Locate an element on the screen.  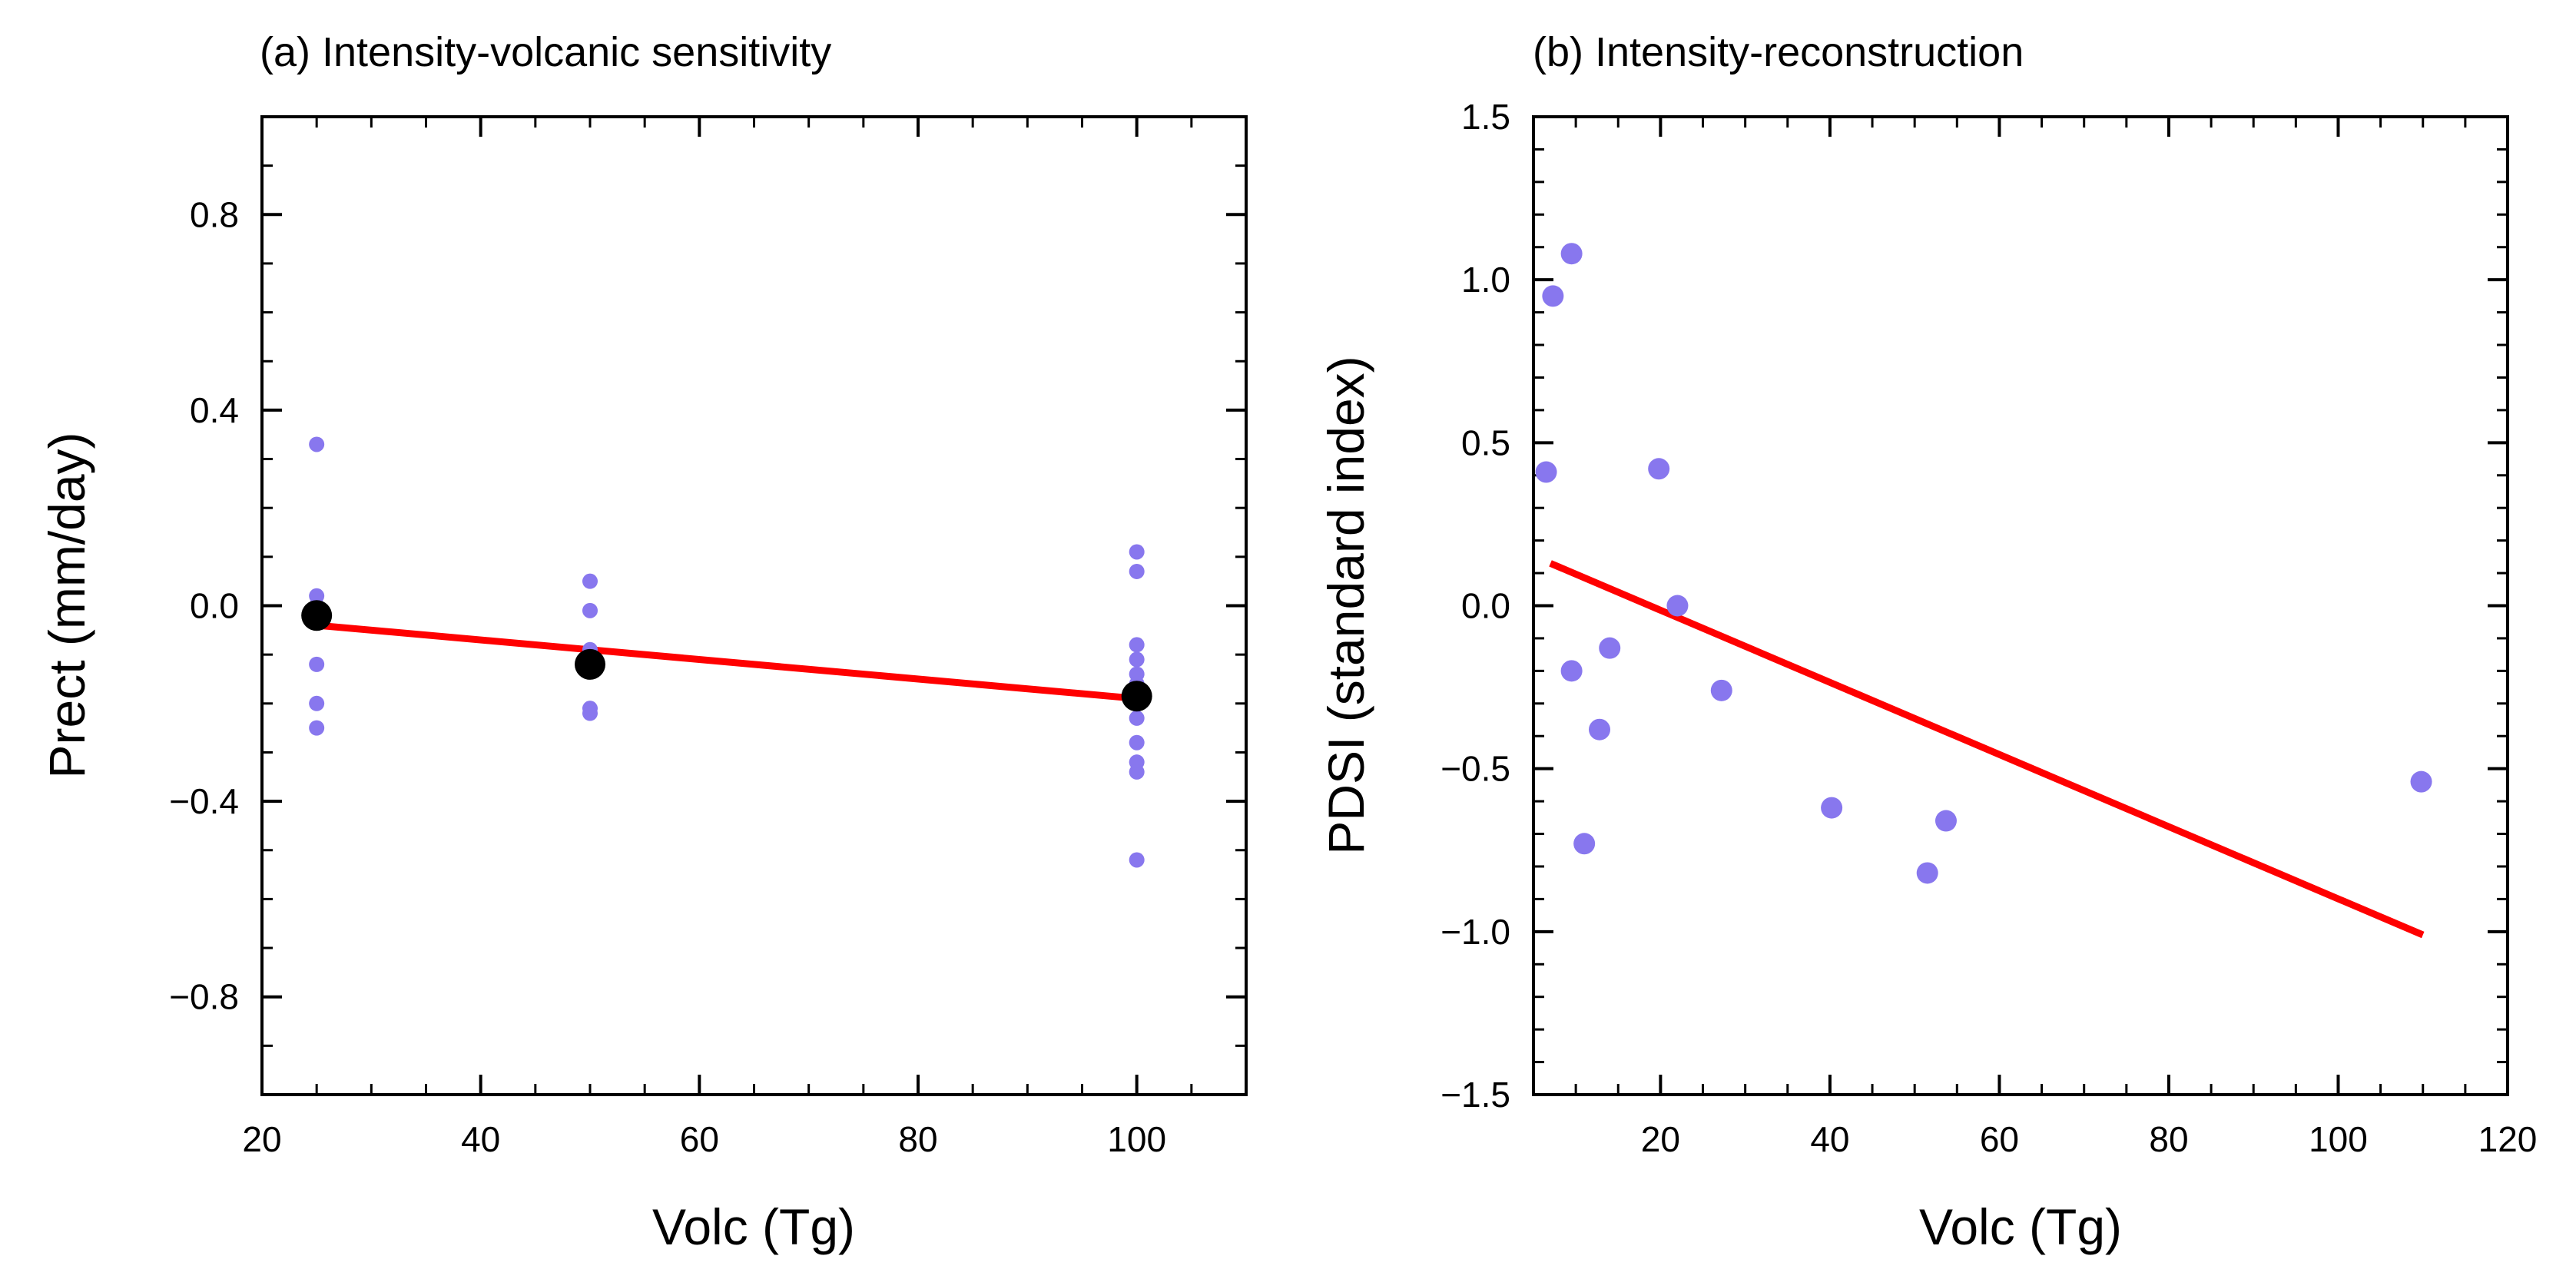
panel-a-title: (a) Intensity-volcanic sensitivity is located at coordinates (545, 52).